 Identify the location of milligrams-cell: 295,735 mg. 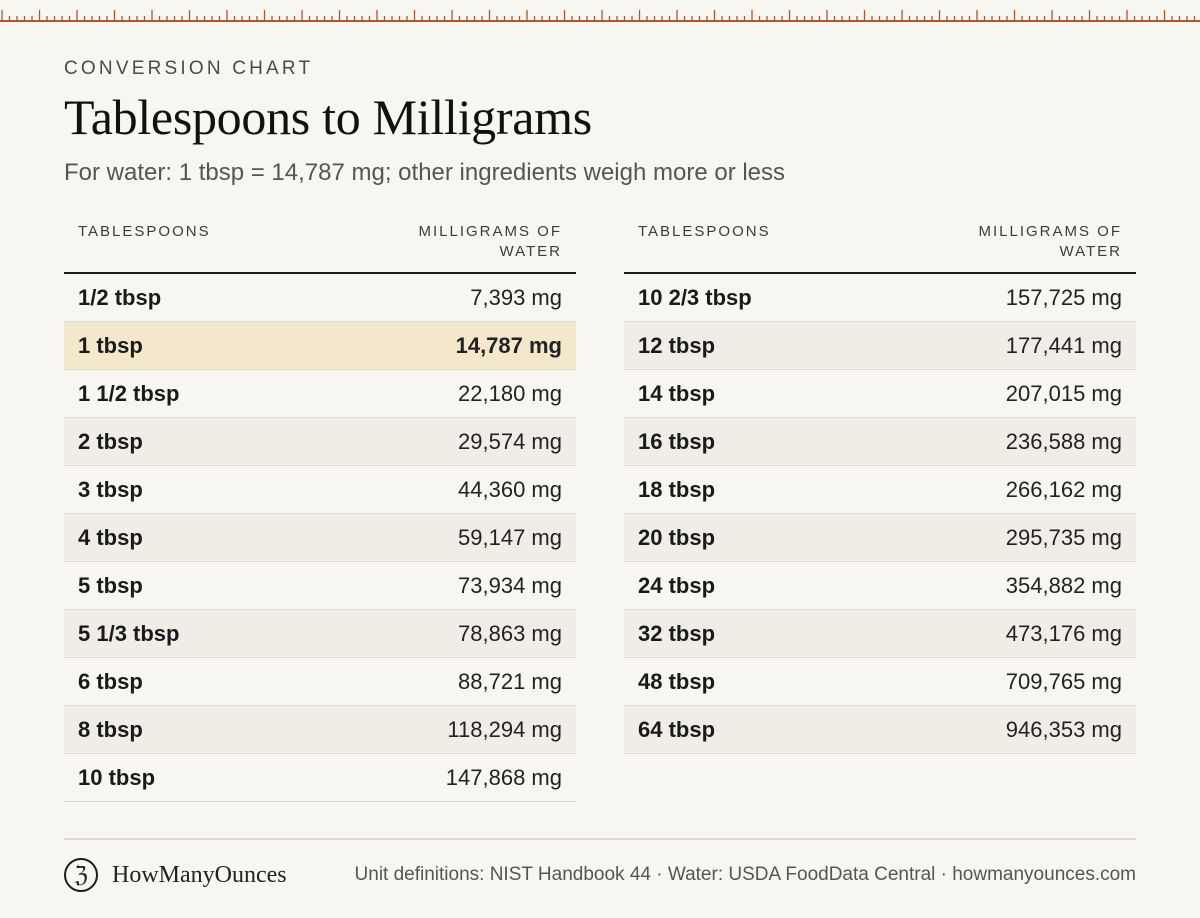
(1063, 537).